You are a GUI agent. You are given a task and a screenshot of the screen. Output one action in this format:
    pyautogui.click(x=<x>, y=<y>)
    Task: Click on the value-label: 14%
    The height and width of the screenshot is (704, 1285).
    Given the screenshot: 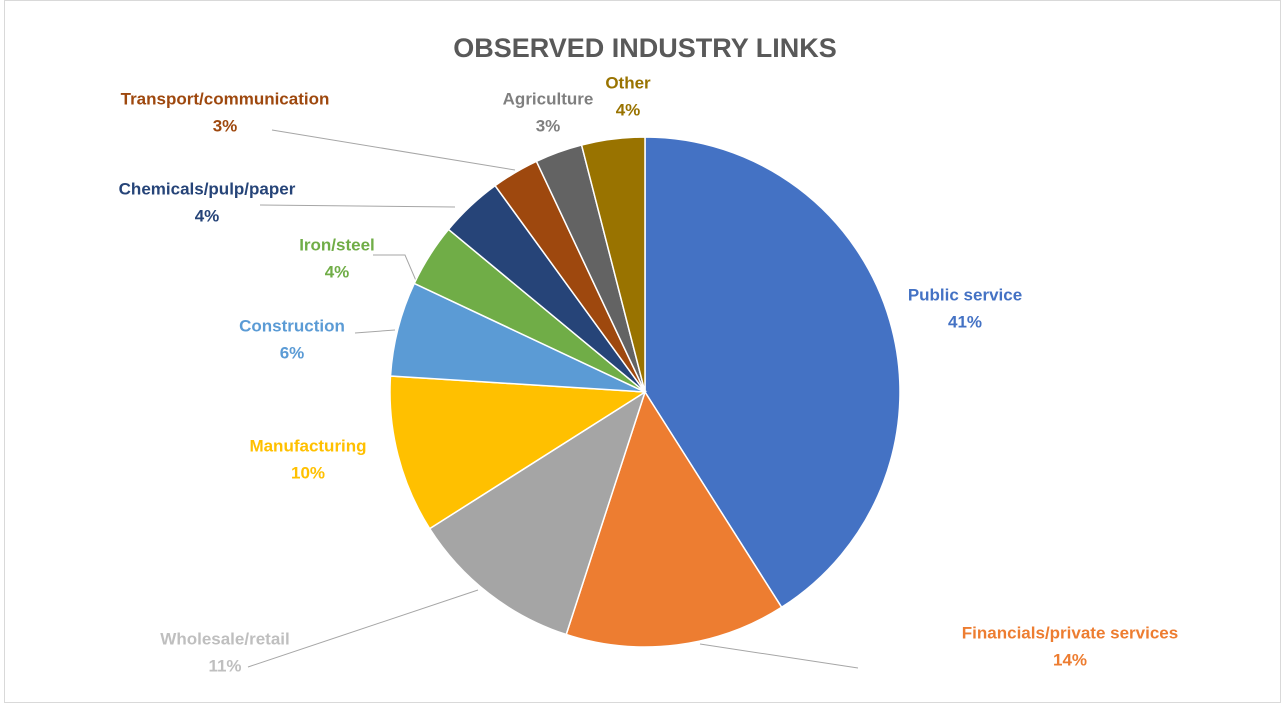 What is the action you would take?
    pyautogui.click(x=1070, y=659)
    